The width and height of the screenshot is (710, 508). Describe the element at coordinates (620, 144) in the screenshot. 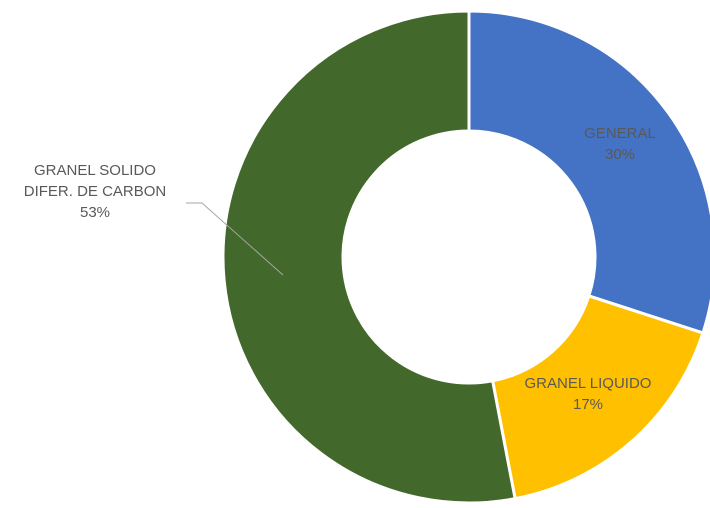

I see `data-label-general: GENERAL 30%` at that location.